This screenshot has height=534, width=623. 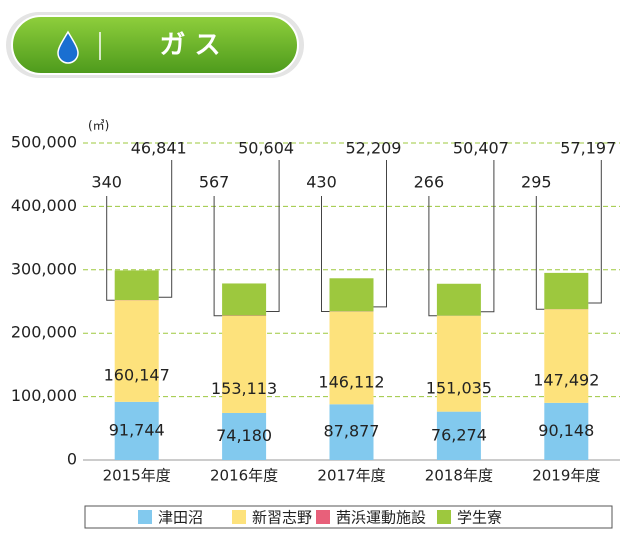 What do you see at coordinates (459, 434) in the screenshot?
I see `data-label: 76,274` at bounding box center [459, 434].